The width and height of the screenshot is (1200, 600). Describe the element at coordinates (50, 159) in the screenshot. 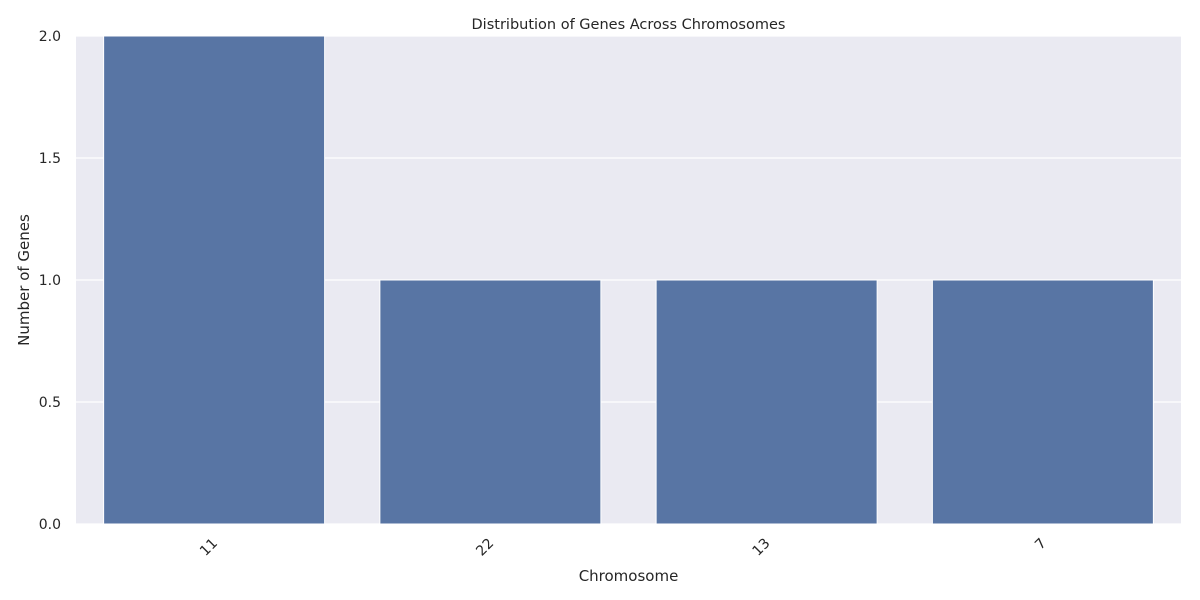

I see `y-tick-label: 1.5` at that location.